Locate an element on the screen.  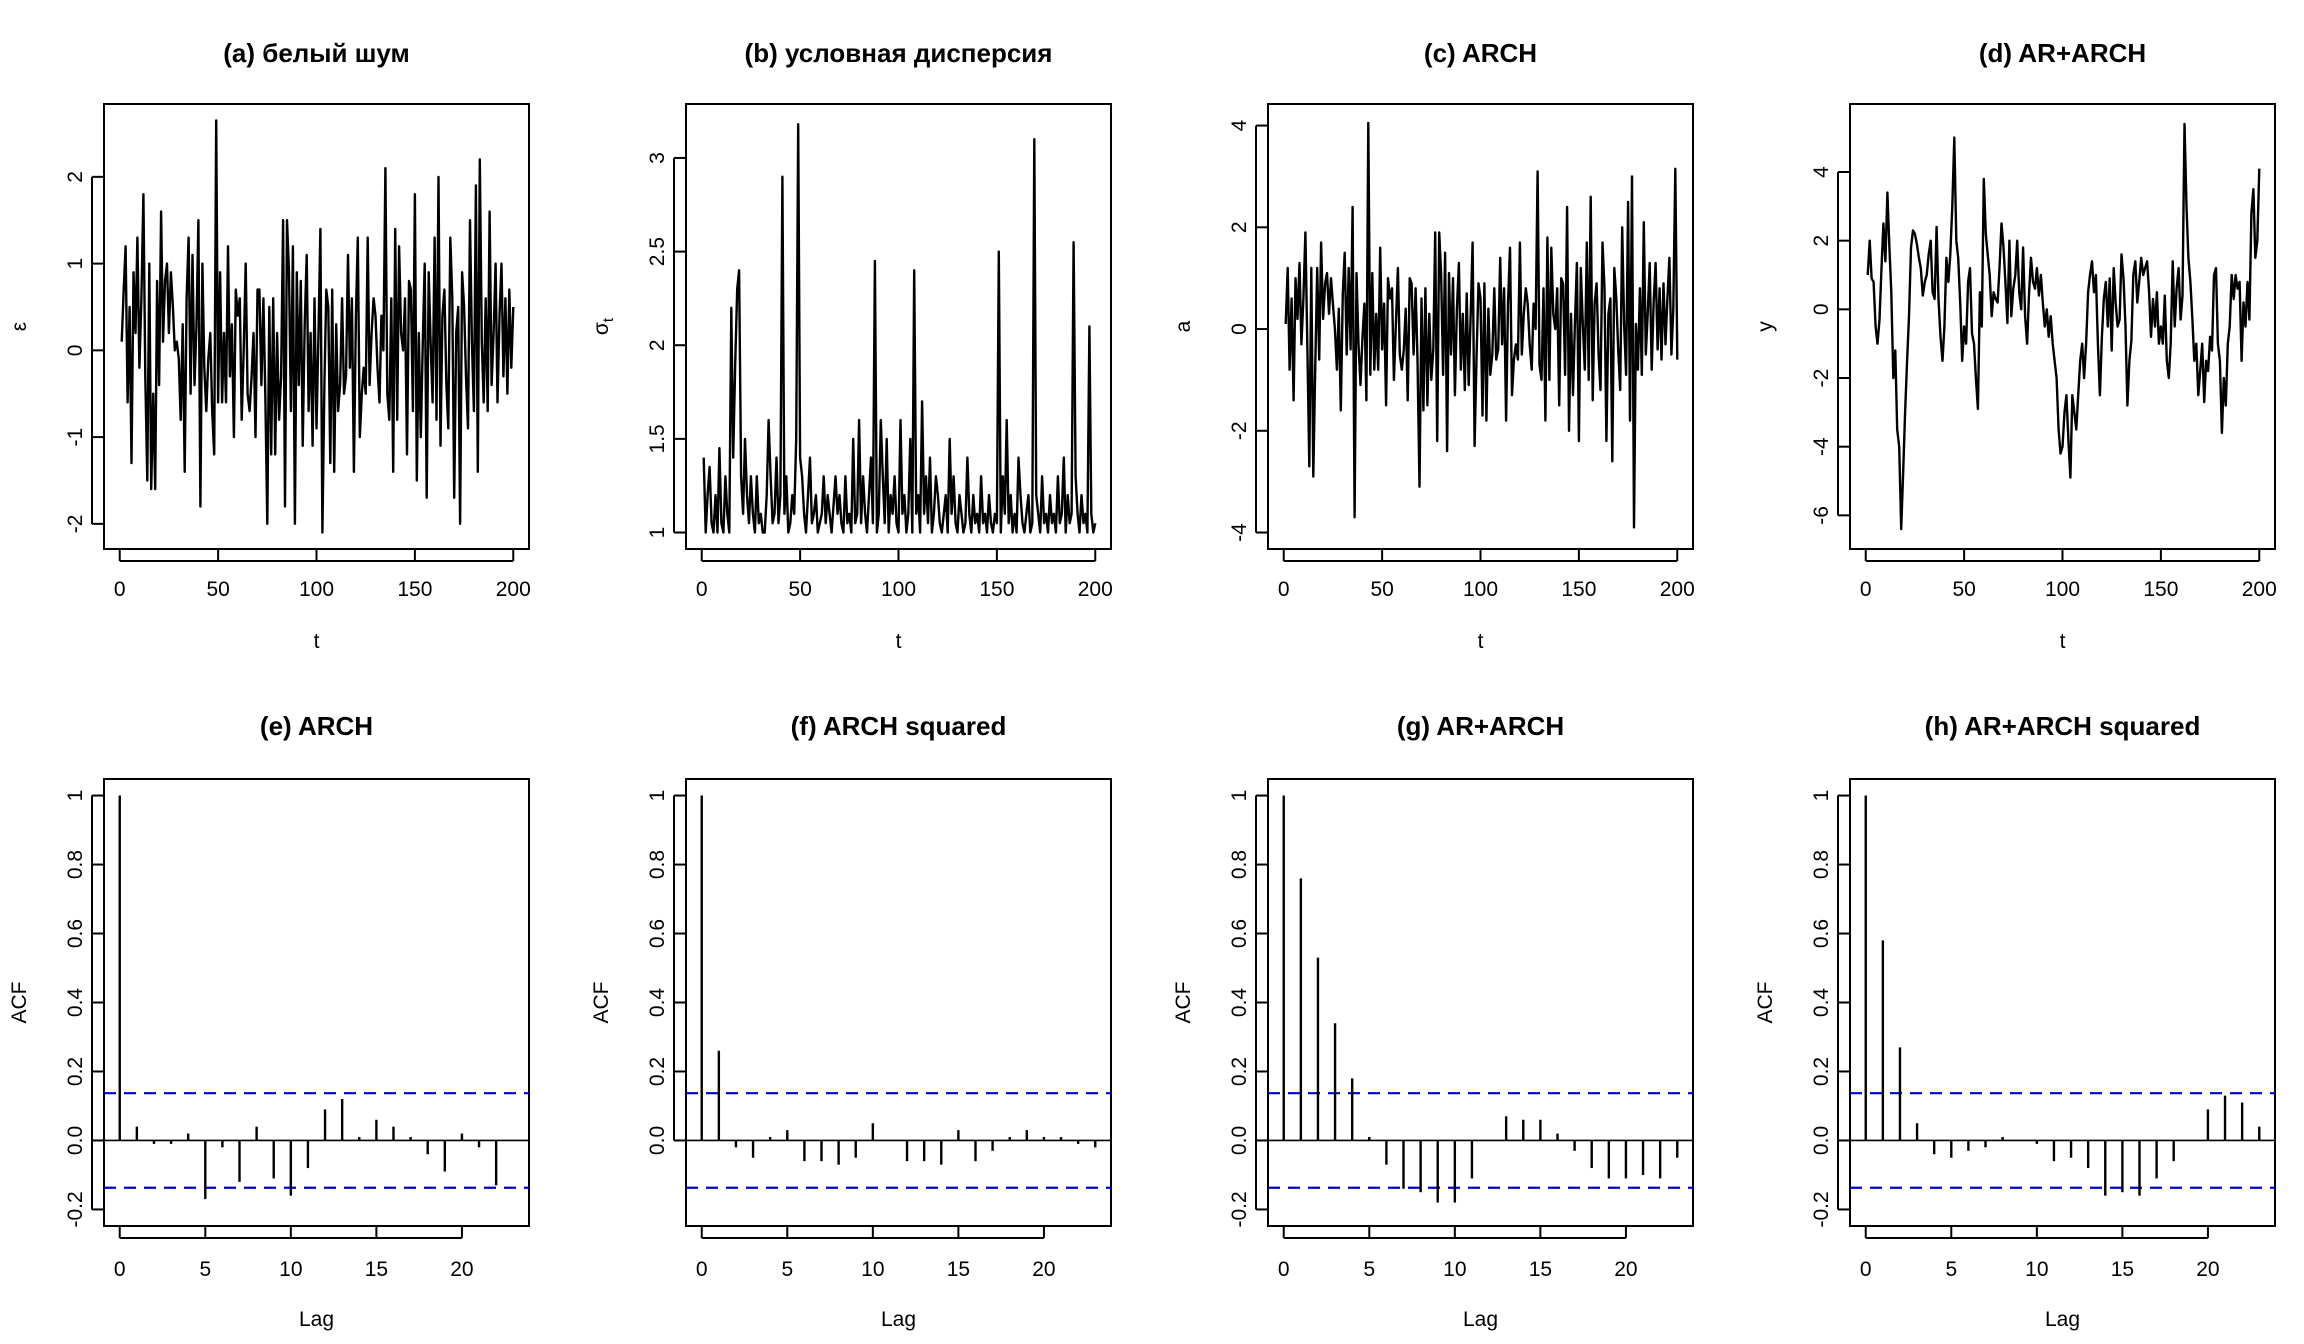
y-tick-label: -1 is located at coordinates (75, 437).